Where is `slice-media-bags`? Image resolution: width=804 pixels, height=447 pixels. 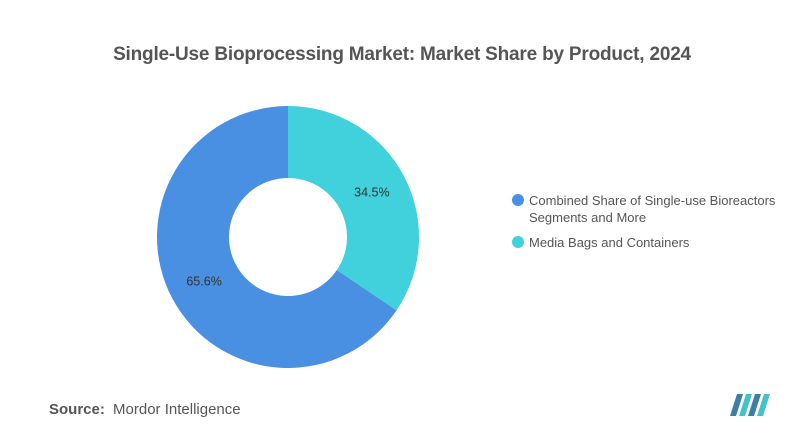 slice-media-bags is located at coordinates (354, 208).